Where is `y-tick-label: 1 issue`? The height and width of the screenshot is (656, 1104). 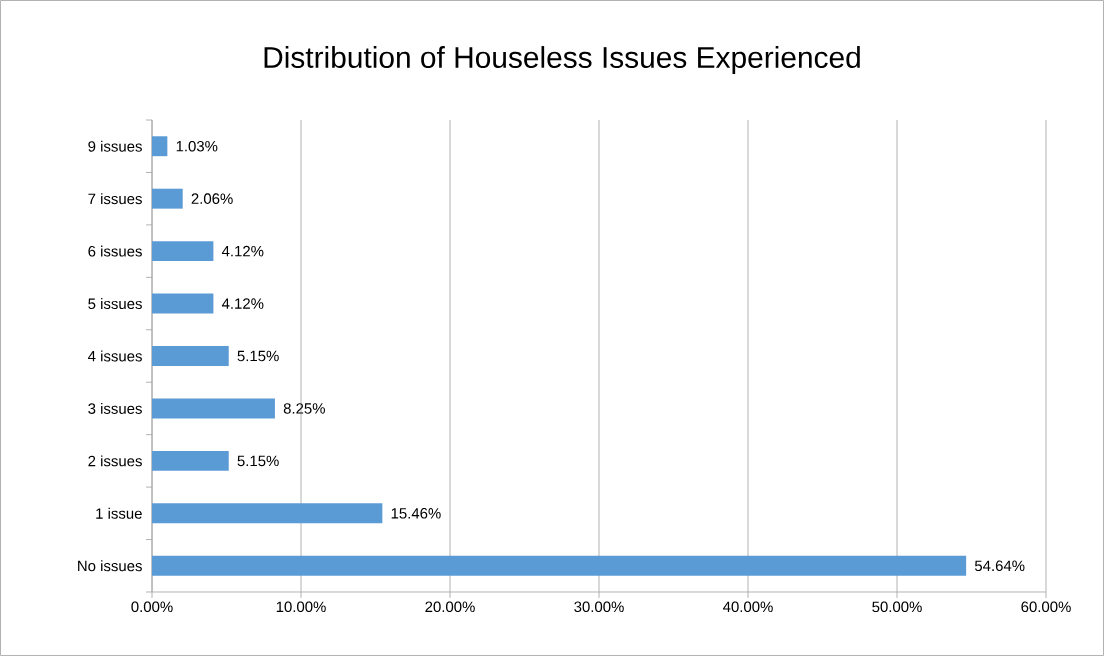
y-tick-label: 1 issue is located at coordinates (119, 513).